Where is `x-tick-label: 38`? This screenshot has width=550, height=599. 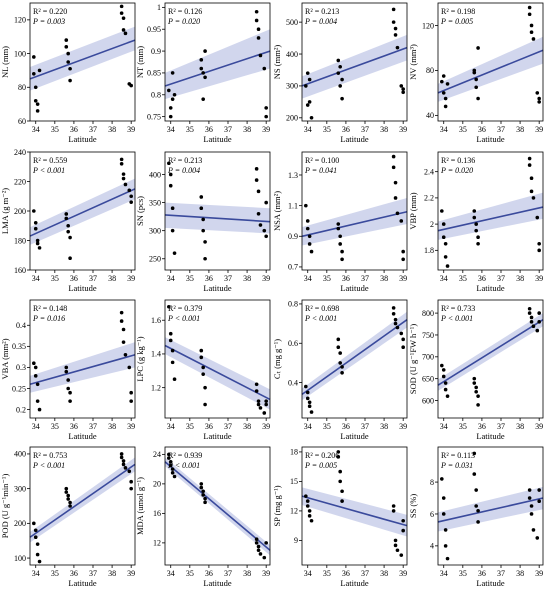
x-tick-label: 38 is located at coordinates (384, 426).